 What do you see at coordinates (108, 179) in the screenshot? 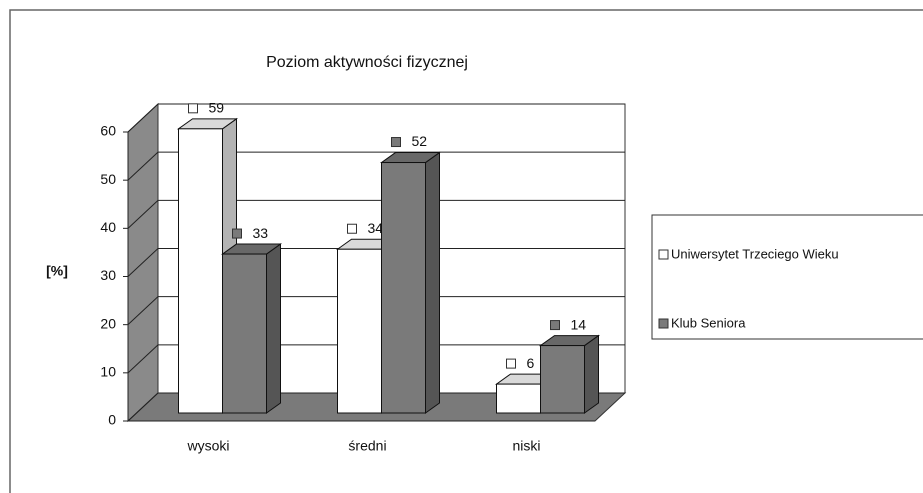
I see `y-tick-label: 50` at bounding box center [108, 179].